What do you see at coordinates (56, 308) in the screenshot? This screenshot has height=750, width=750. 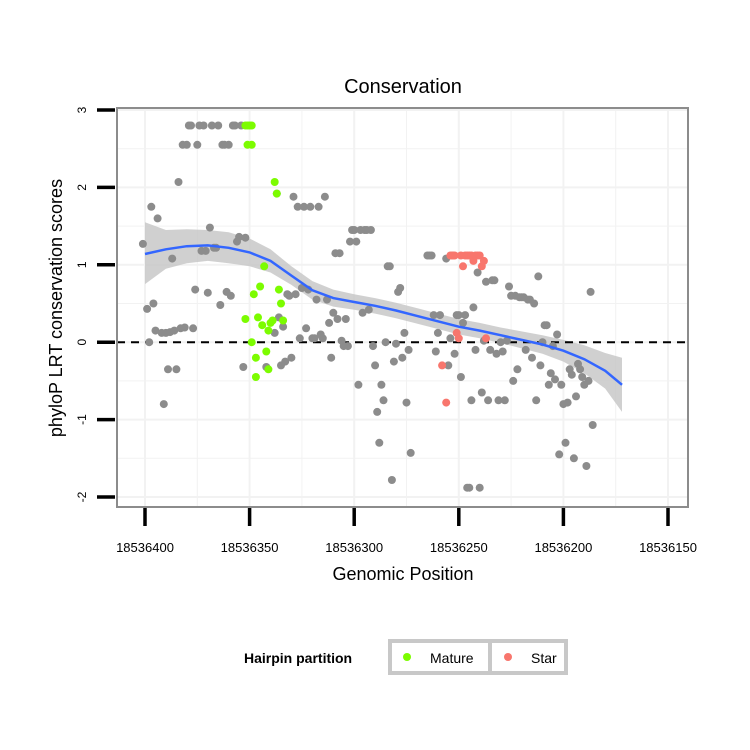 I see `y-axis-label: phyloP LRT conservation scores` at bounding box center [56, 308].